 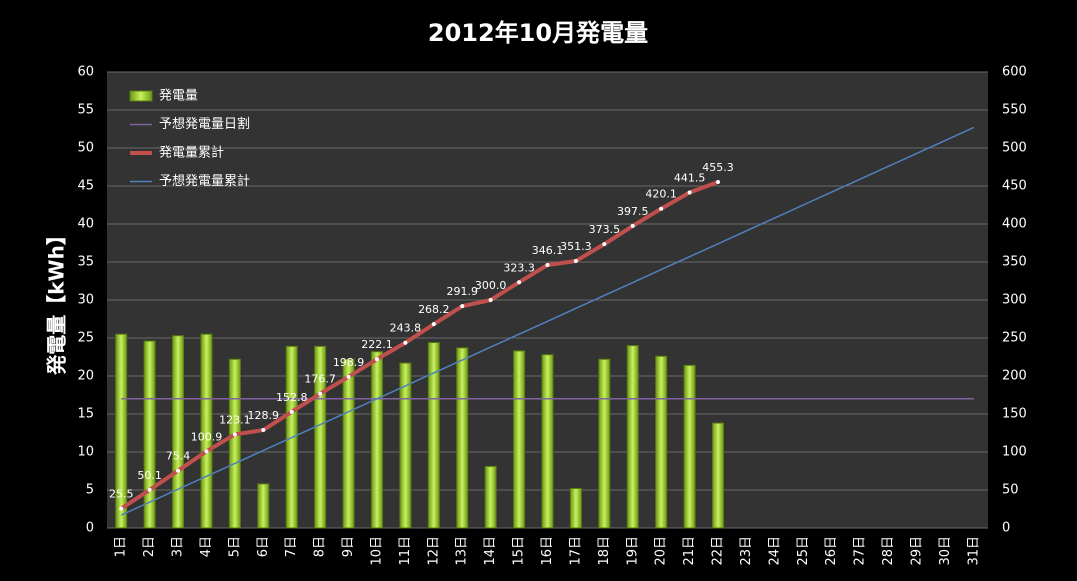 What do you see at coordinates (746, 551) in the screenshot?
I see `x-tick-label: 23日` at bounding box center [746, 551].